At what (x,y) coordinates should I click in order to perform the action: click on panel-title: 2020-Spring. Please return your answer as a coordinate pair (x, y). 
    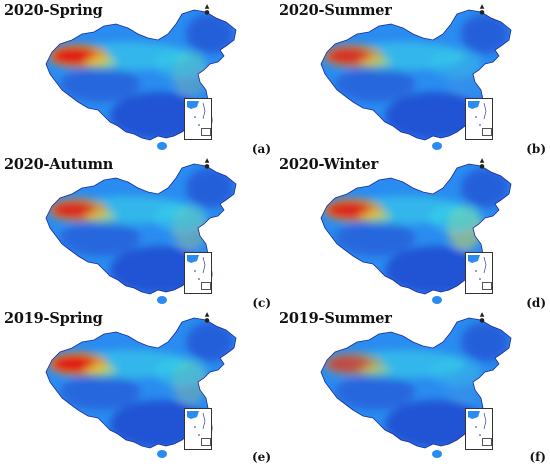
    Looking at the image, I should click on (53, 10).